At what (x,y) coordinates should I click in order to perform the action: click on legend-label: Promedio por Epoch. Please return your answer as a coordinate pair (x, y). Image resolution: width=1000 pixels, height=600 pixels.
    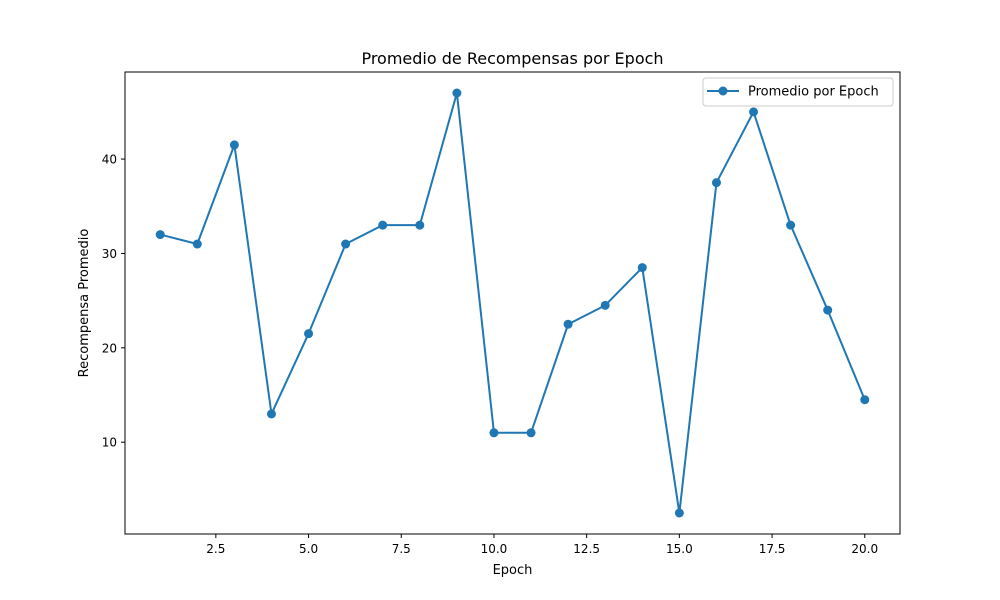
    Looking at the image, I should click on (813, 92).